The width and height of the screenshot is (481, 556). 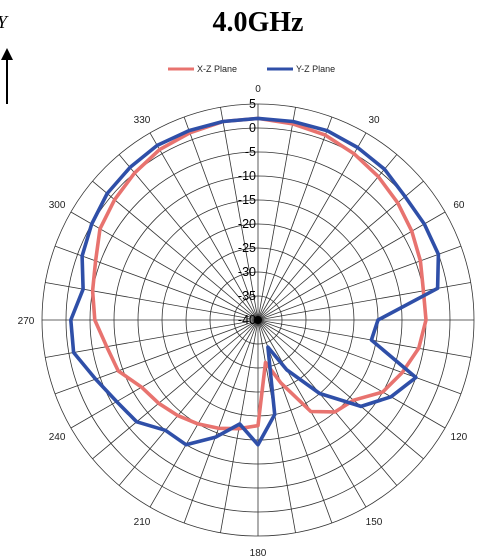 What do you see at coordinates (26, 321) in the screenshot?
I see `angle-tick-label: 270` at bounding box center [26, 321].